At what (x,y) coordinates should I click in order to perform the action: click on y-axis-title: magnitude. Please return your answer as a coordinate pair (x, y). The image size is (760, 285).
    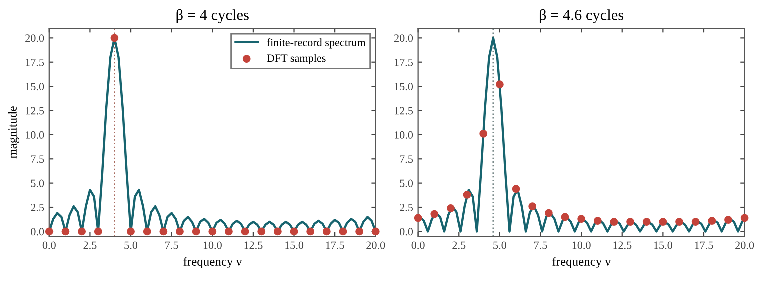
    Looking at the image, I should click on (14, 132).